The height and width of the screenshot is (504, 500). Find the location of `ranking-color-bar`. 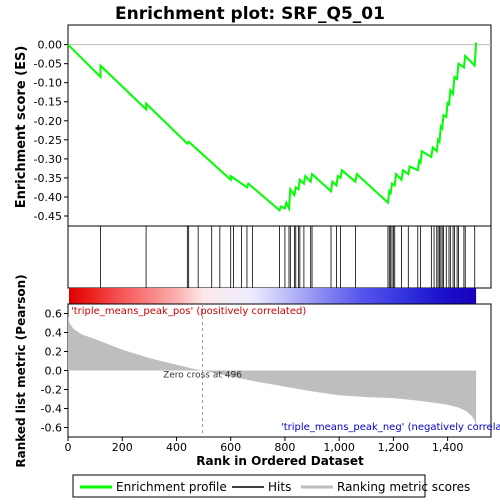

ranking-color-bar is located at coordinates (273, 296).